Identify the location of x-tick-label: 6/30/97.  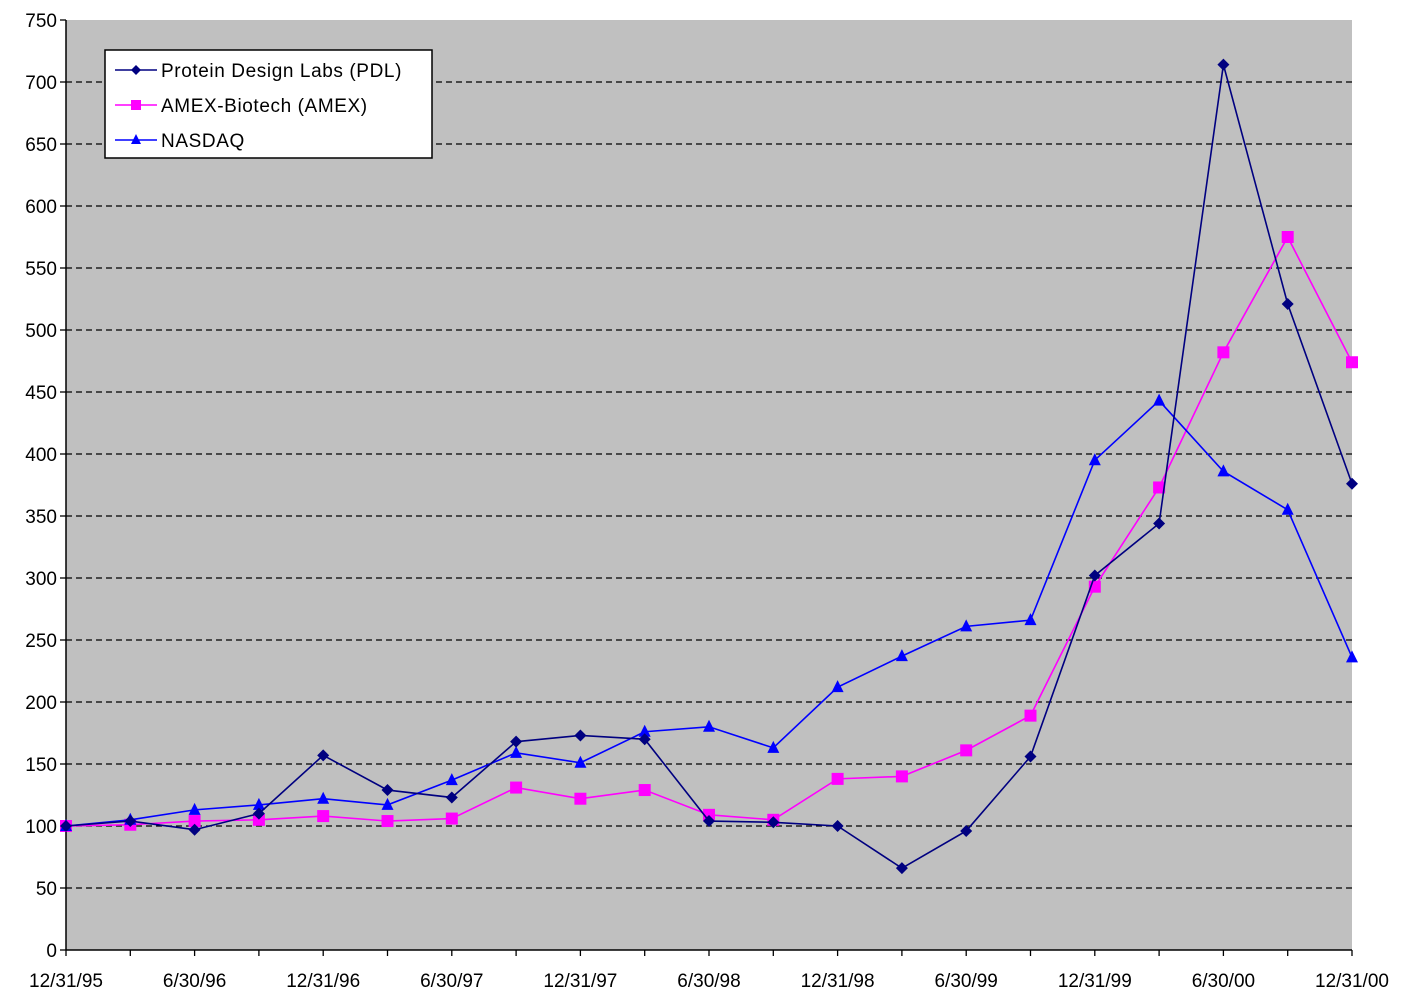
(451, 981).